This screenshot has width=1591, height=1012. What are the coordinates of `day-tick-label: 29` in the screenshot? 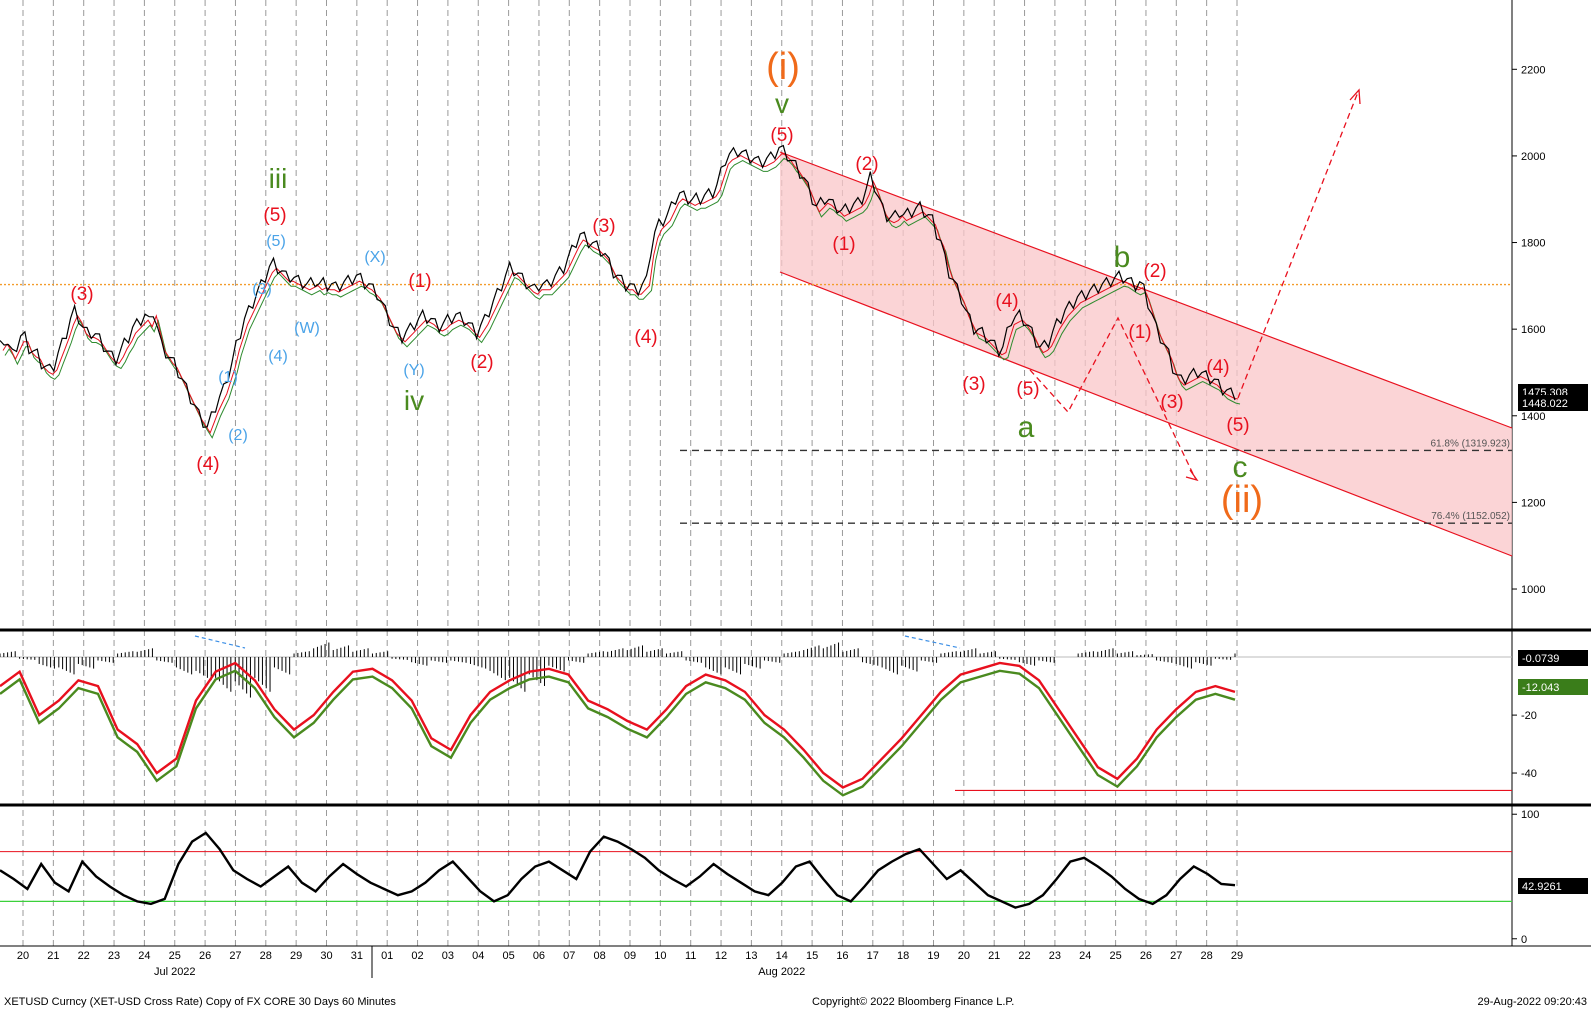 It's located at (296, 956).